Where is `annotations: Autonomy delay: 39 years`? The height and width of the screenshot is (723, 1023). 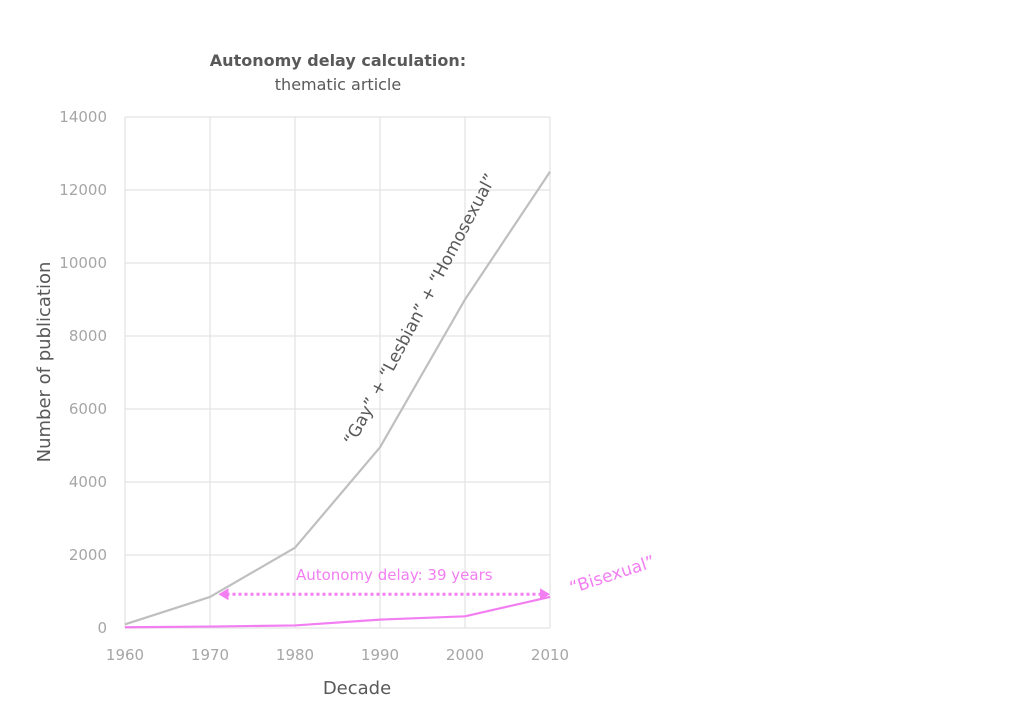
annotations: Autonomy delay: 39 years is located at coordinates (384, 583).